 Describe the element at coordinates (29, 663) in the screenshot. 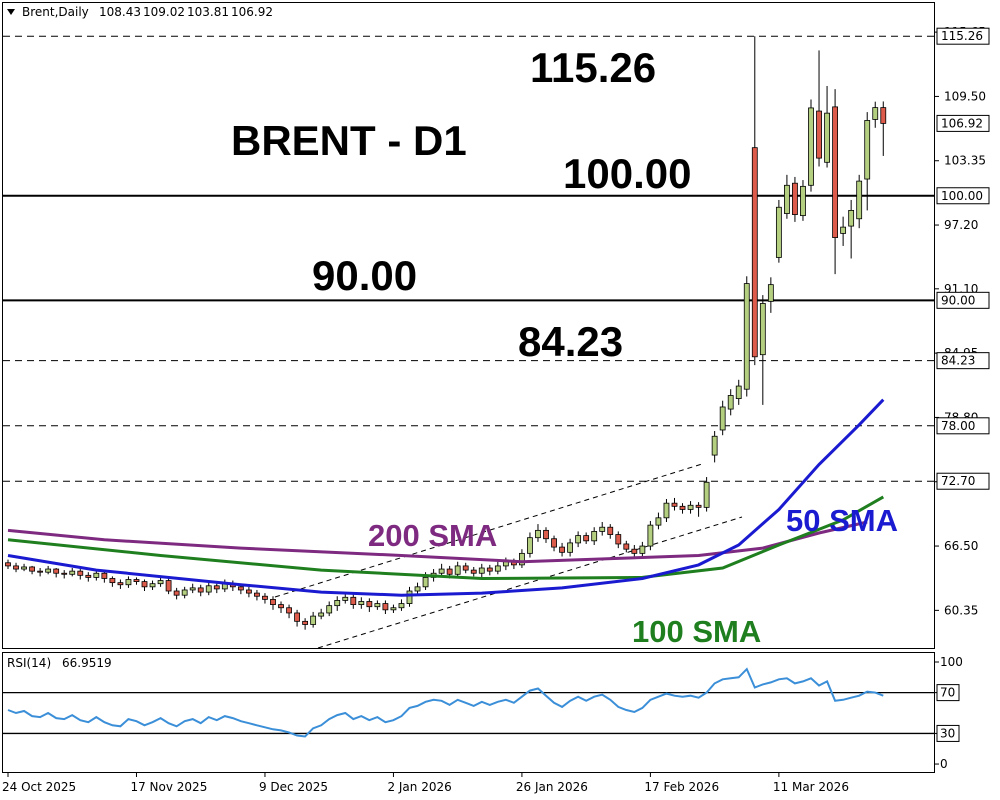

I see `rsi-title: RSI(14)` at that location.